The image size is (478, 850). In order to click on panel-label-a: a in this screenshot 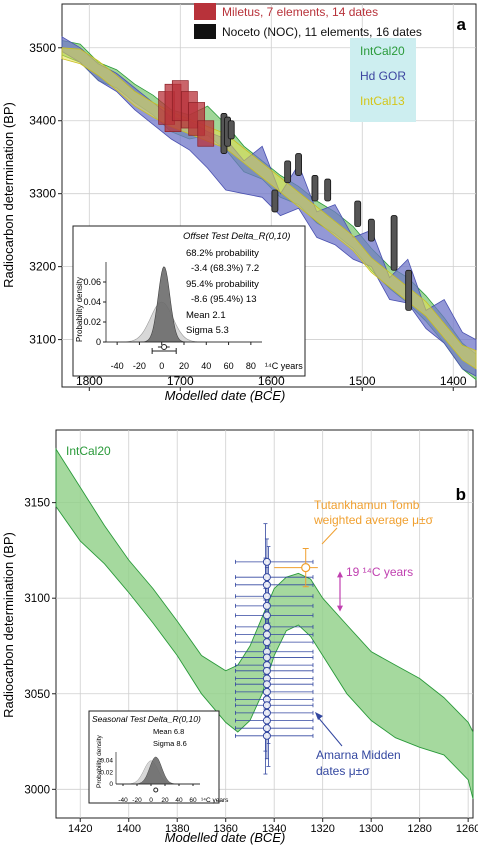, I will do `click(462, 24)`.